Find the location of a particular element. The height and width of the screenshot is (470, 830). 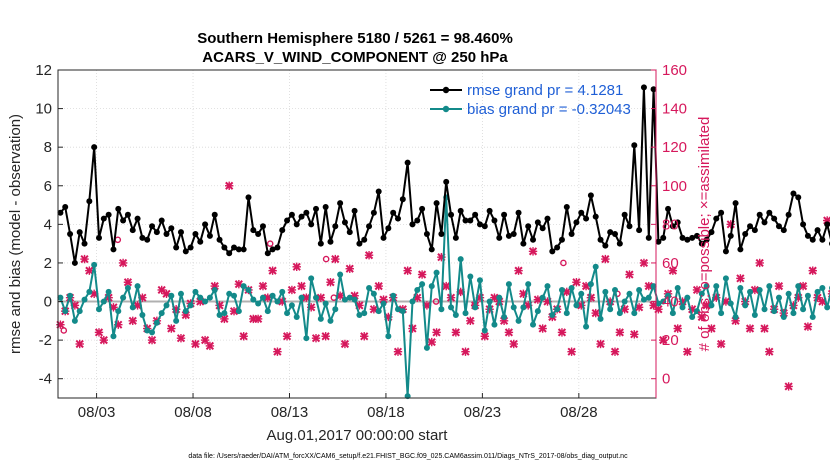

y-left-tick-label: 12 is located at coordinates (43, 70).